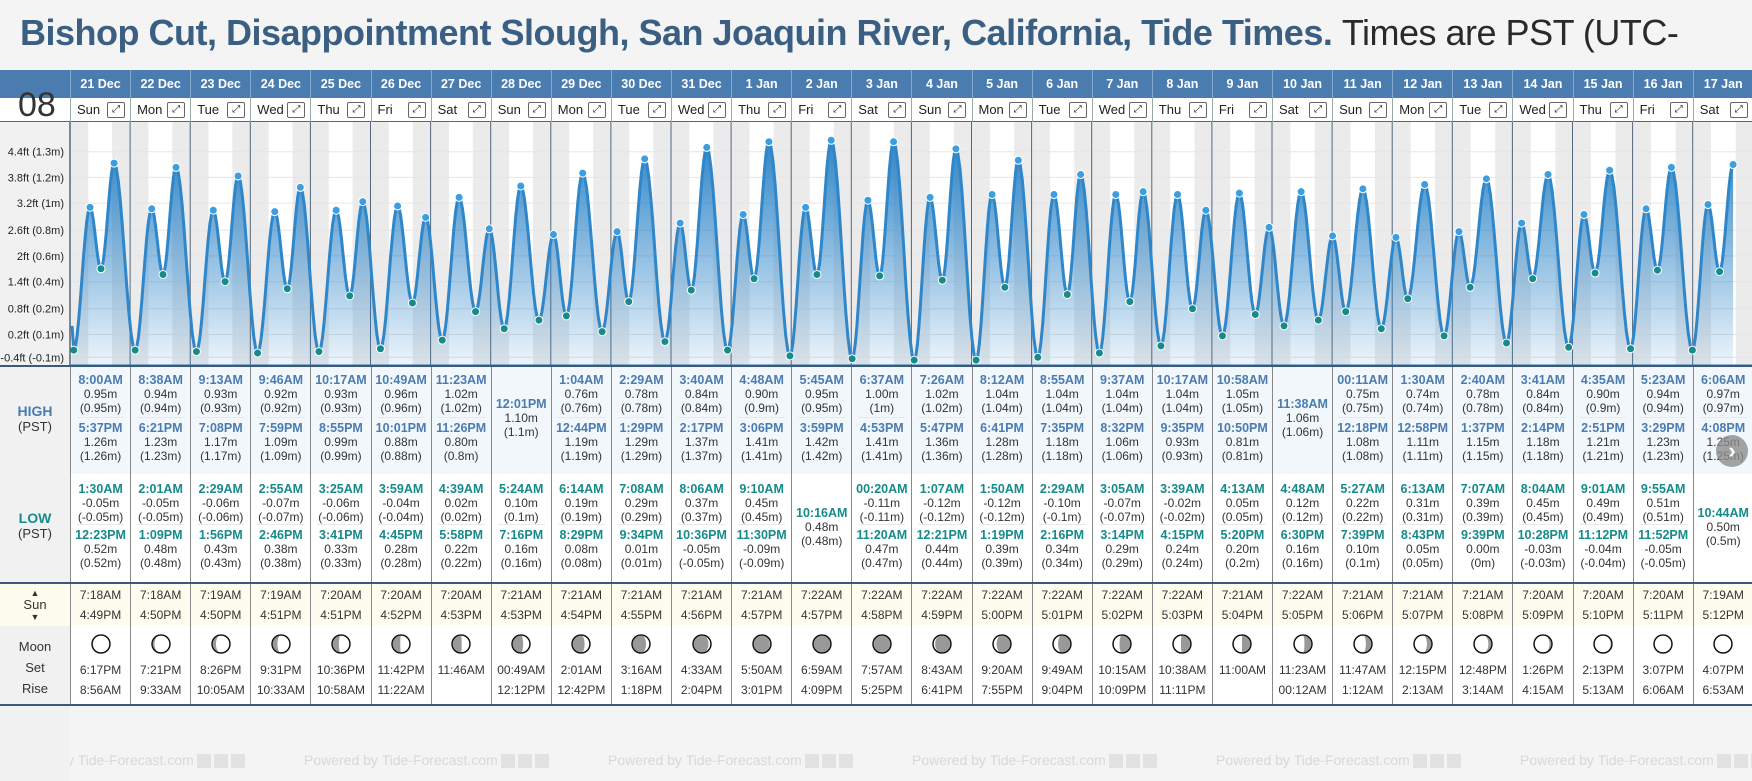 This screenshot has width=1752, height=781. What do you see at coordinates (1732, 451) in the screenshot?
I see `next-arrow-button: ›` at bounding box center [1732, 451].